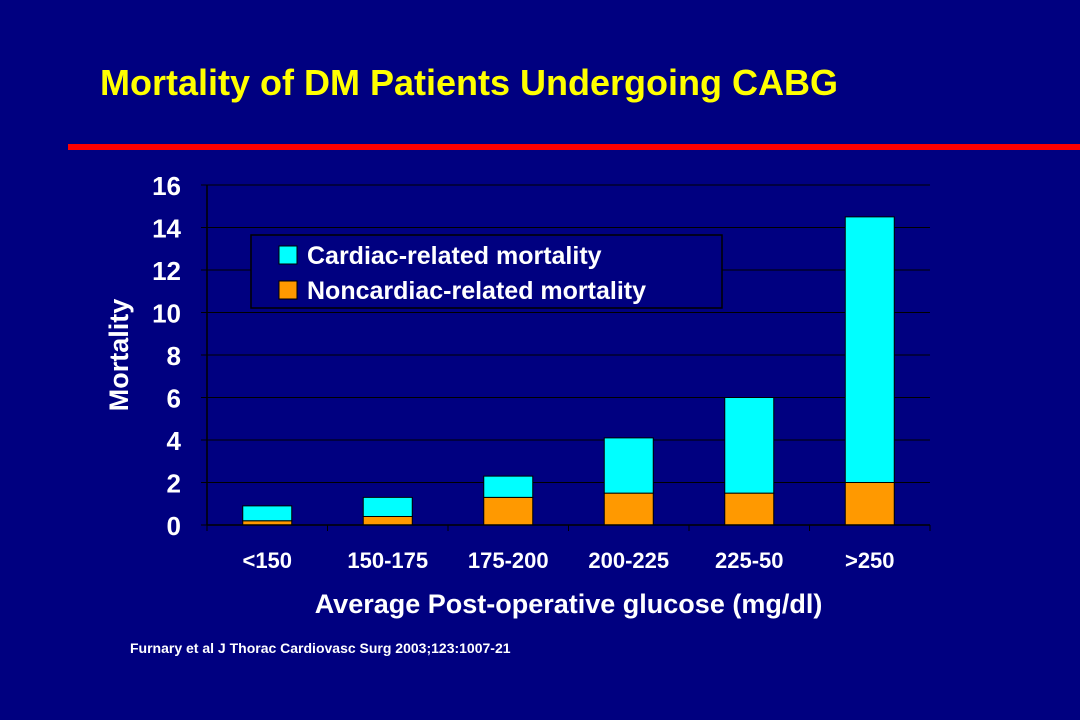 The image size is (1080, 720). What do you see at coordinates (454, 256) in the screenshot?
I see `legend-label: Cardiac-related mortality` at bounding box center [454, 256].